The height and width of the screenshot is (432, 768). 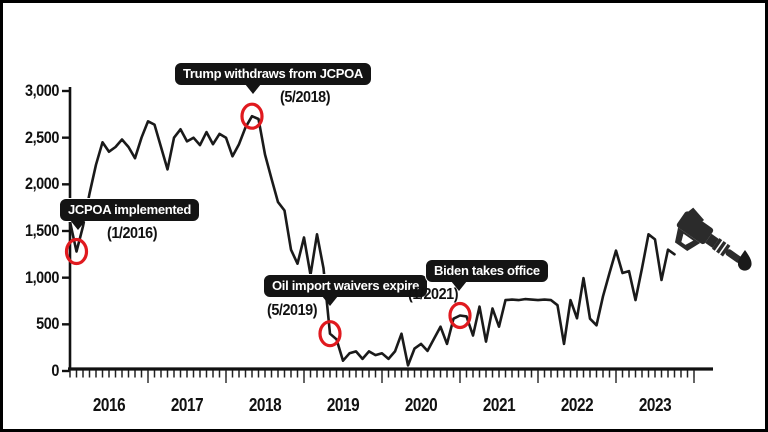 I want to click on annotation-date-waivers: (5/2019), so click(x=292, y=310).